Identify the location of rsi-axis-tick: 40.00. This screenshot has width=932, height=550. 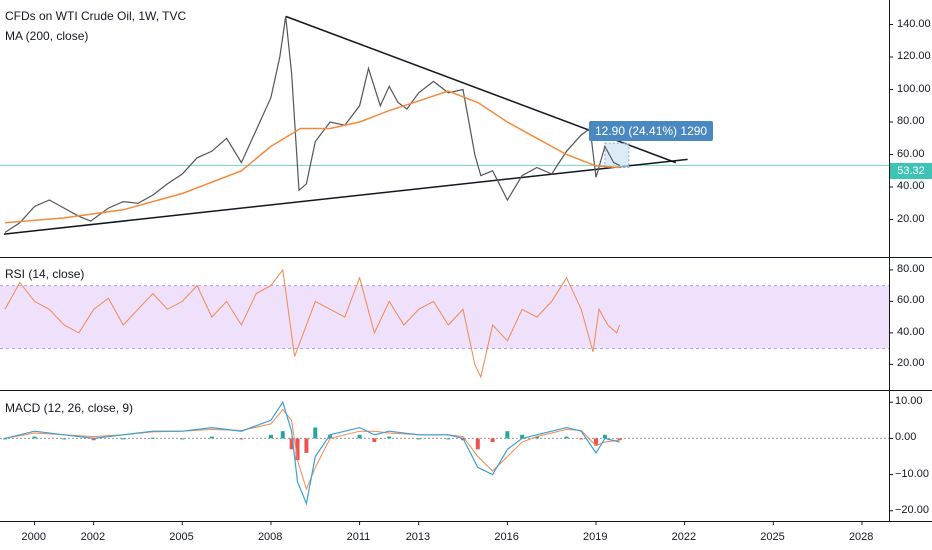
(911, 331).